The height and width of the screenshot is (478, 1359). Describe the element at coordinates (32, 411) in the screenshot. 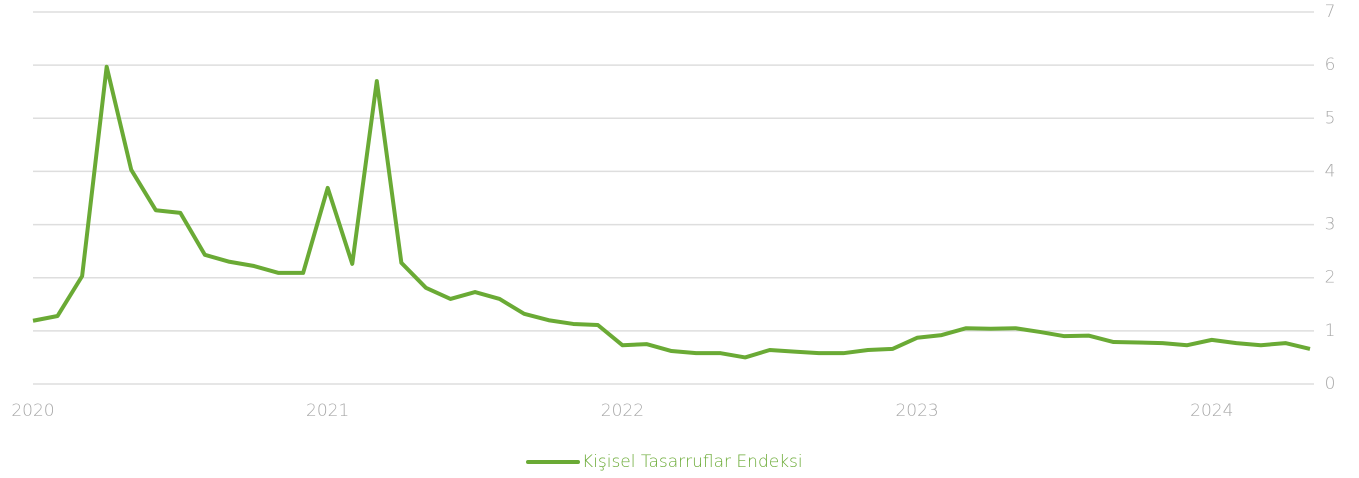

I see `x-tick-label: 2020` at that location.